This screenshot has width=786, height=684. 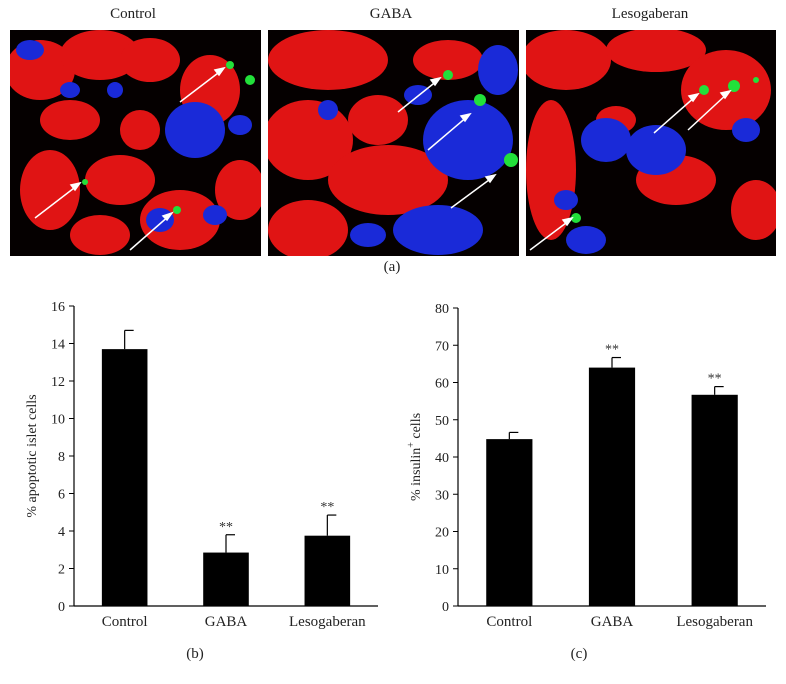 I want to click on panel-label-c: (c), so click(x=579, y=654).